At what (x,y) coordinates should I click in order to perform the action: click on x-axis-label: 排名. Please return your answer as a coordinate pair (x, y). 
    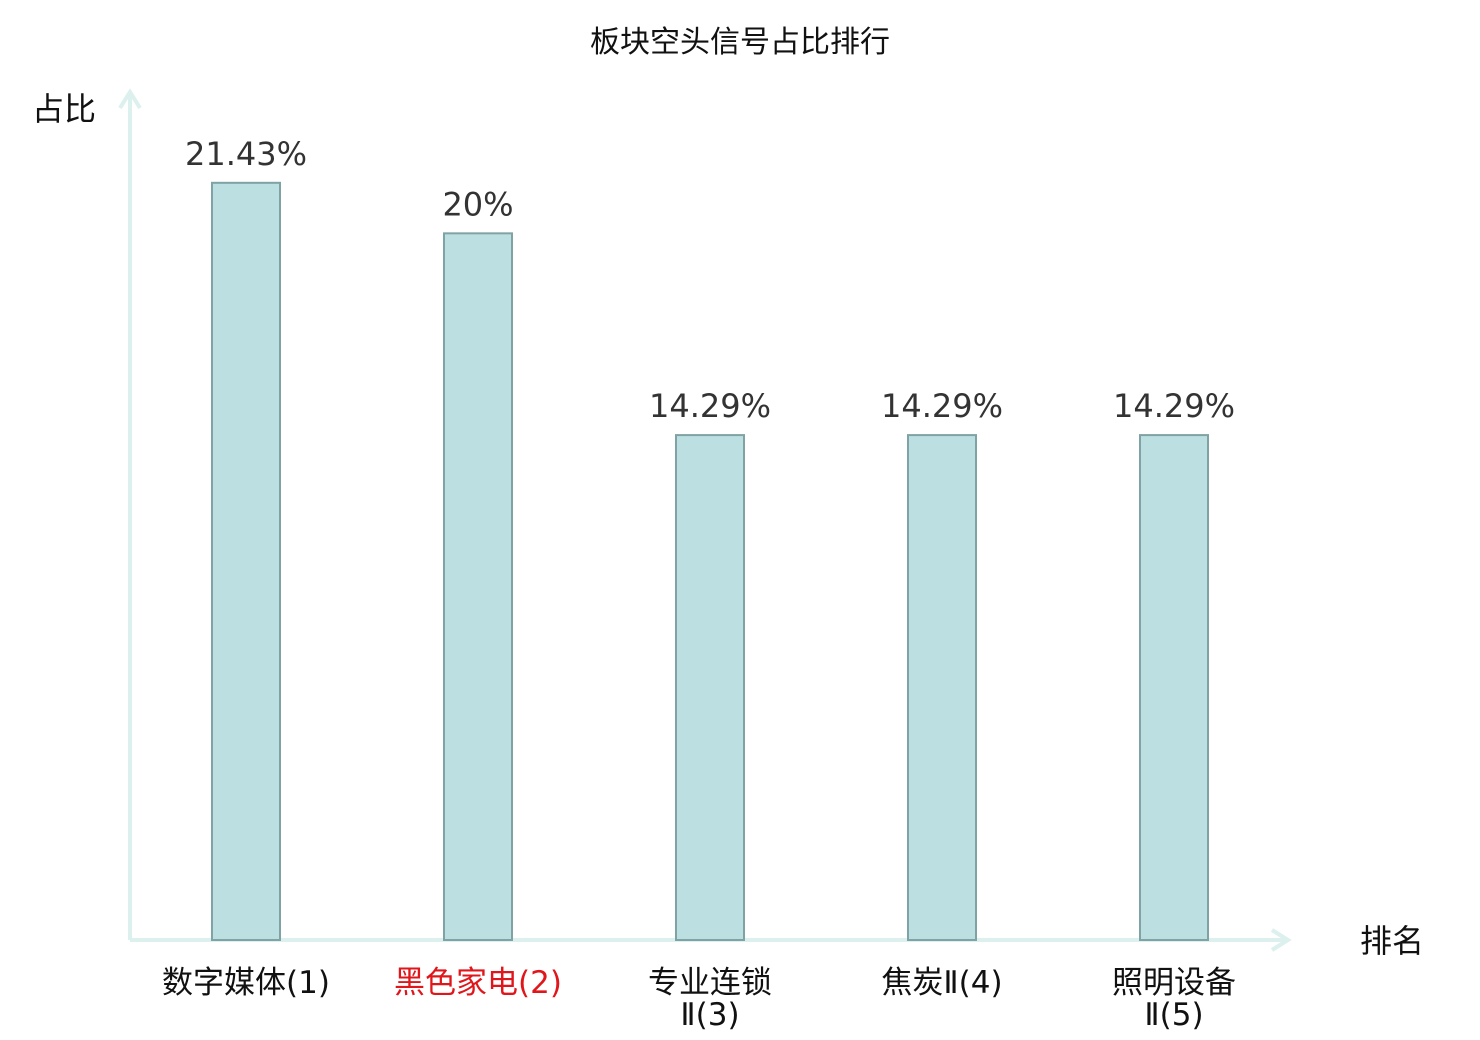
    Looking at the image, I should click on (1392, 941).